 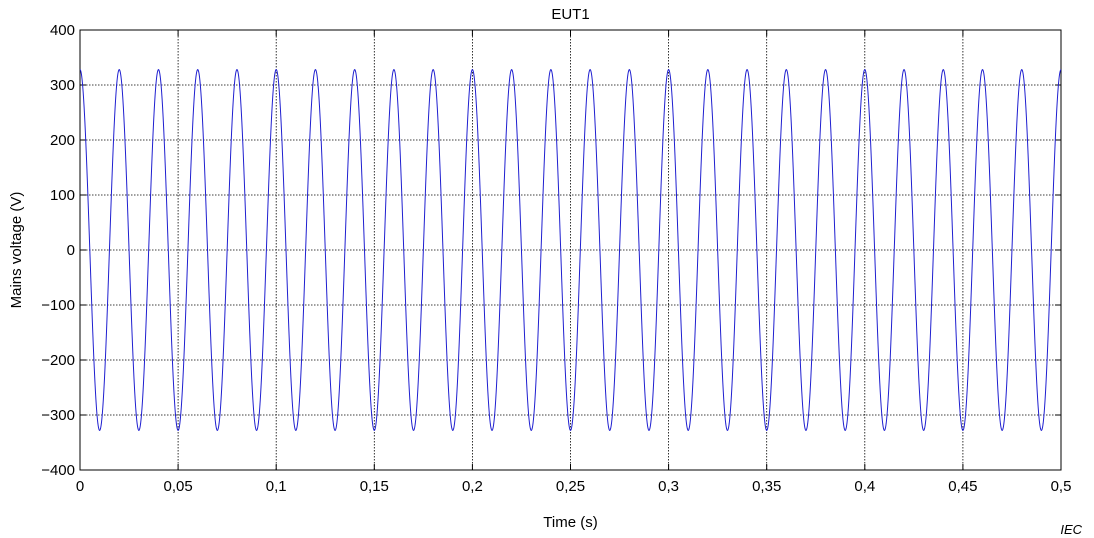 What do you see at coordinates (58, 415) in the screenshot?
I see `y-tick-label: −300` at bounding box center [58, 415].